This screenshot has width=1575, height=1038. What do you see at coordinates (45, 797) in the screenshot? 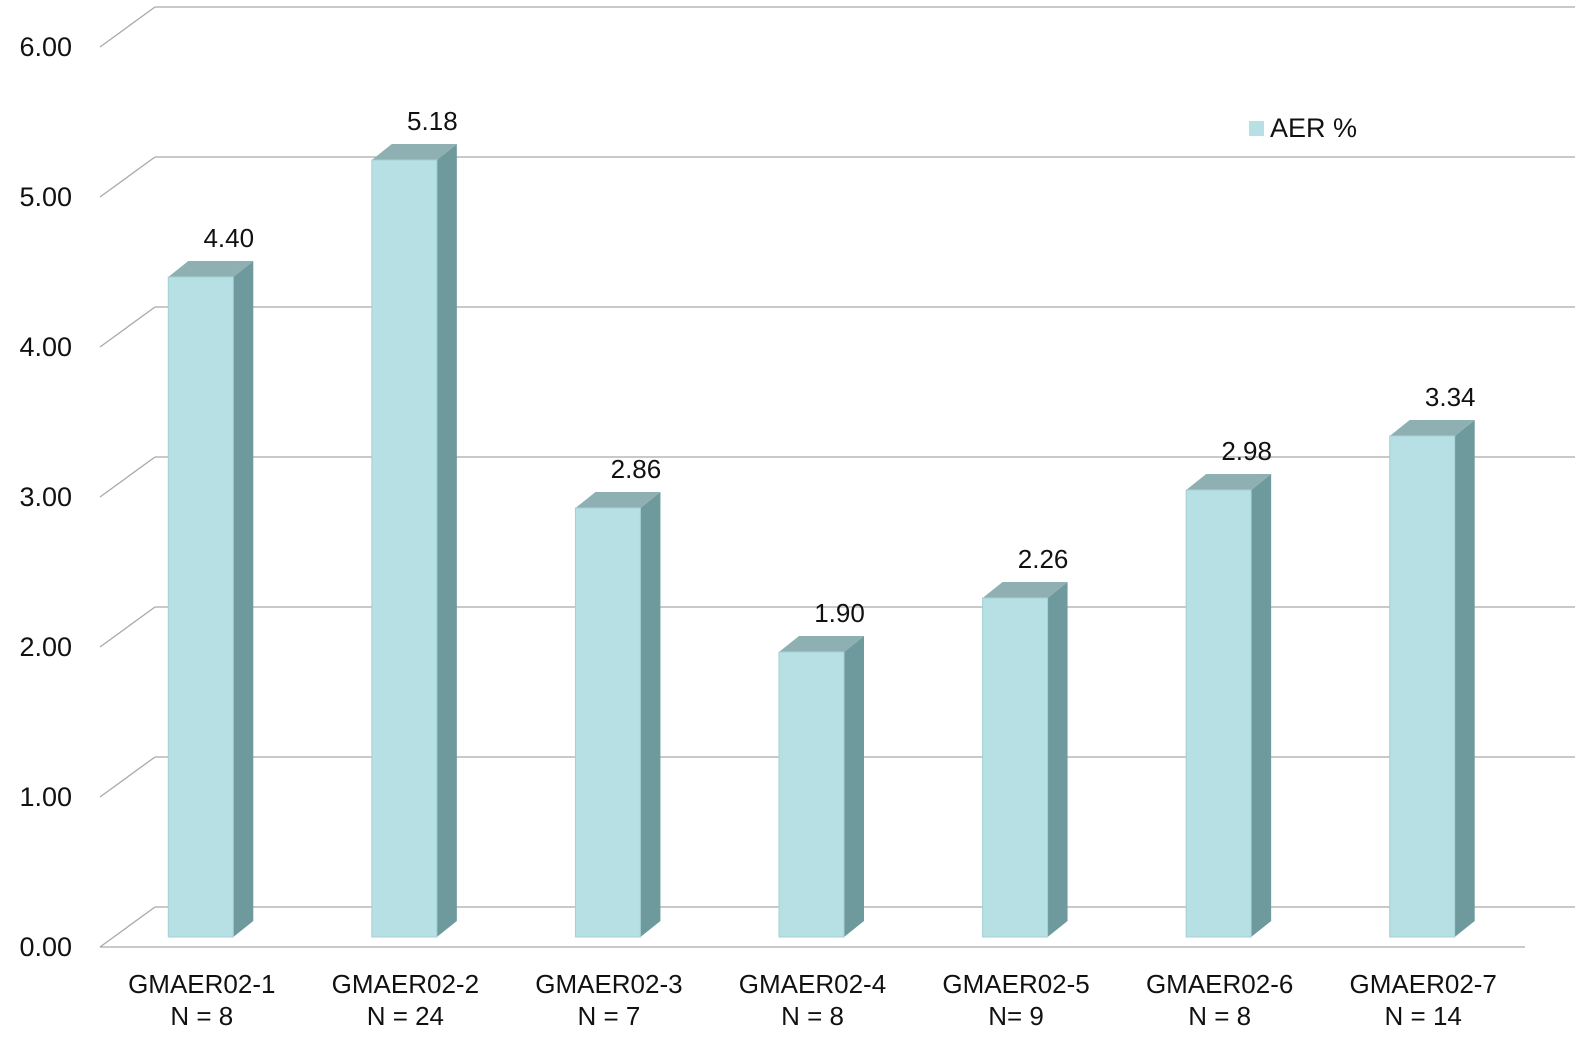
I see `y-tick-label: 1.00` at bounding box center [45, 797].